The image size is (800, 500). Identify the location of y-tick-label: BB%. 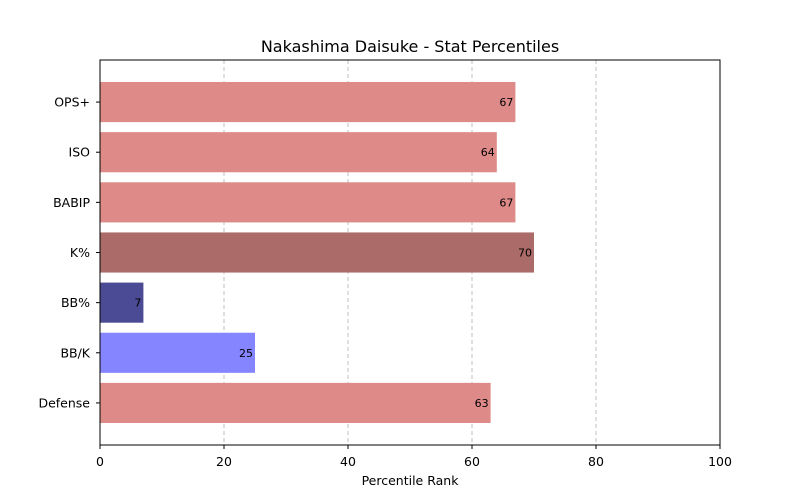
(75, 302).